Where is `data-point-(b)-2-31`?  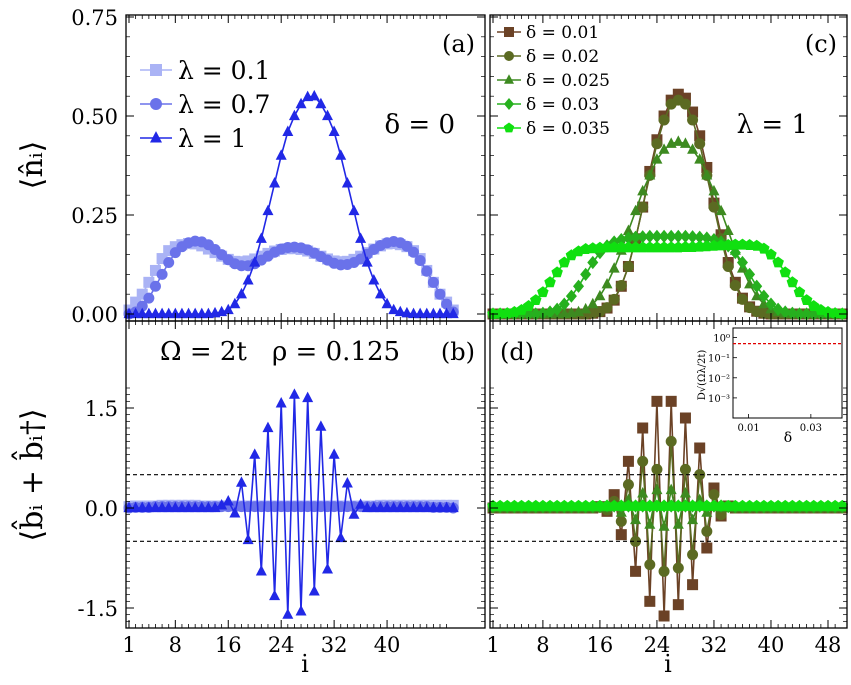
data-point-(b)-2-31 is located at coordinates (334, 453).